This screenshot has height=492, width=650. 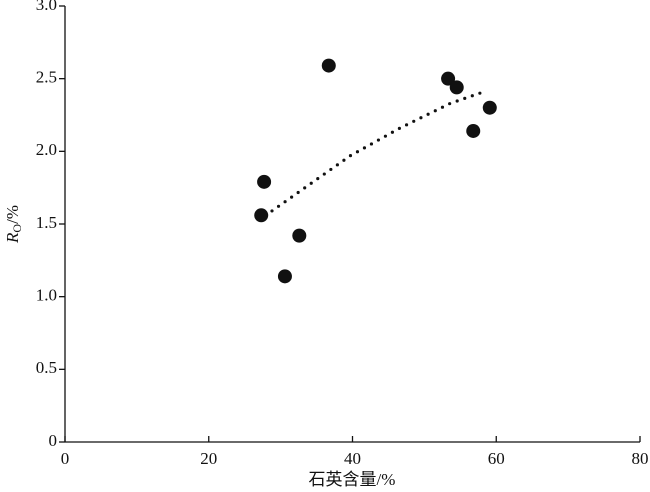 What do you see at coordinates (46, 295) in the screenshot?
I see `y-tick-label: 1.0` at bounding box center [46, 295].